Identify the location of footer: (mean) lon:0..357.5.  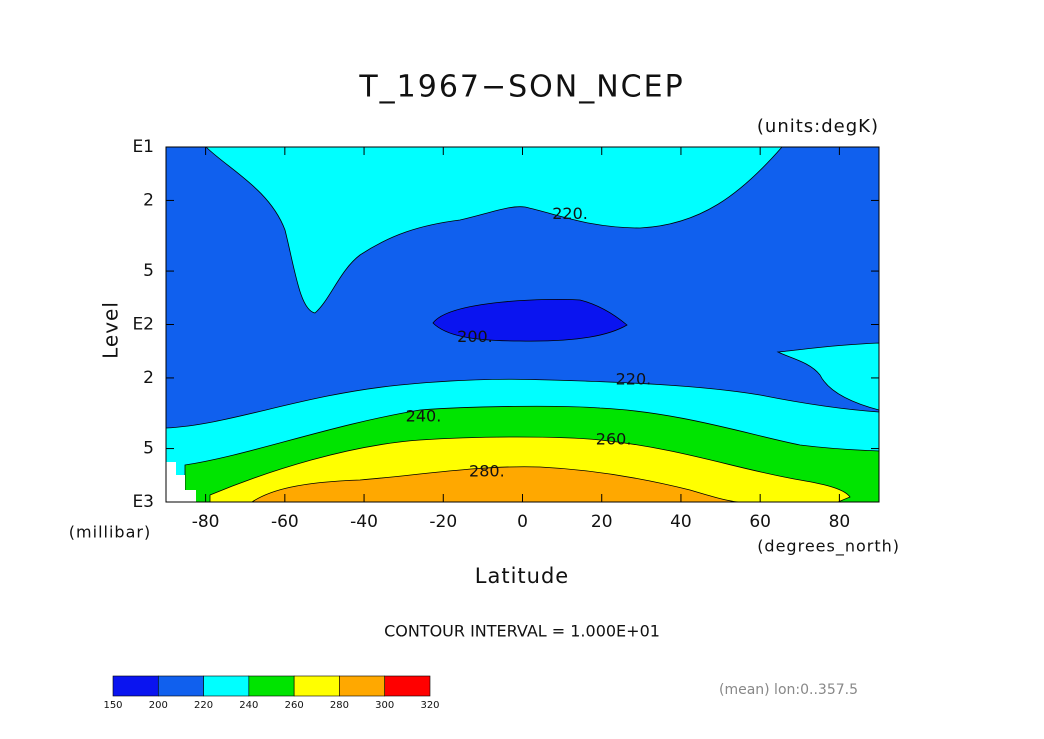
(788, 690).